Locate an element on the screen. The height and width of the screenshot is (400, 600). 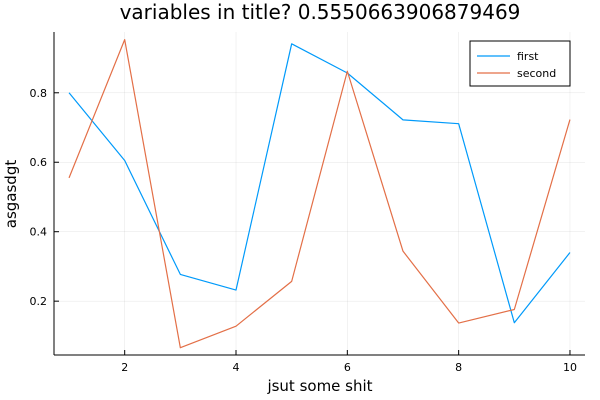
chart-title: variables in title? 0.5550663906879469 is located at coordinates (320, 12).